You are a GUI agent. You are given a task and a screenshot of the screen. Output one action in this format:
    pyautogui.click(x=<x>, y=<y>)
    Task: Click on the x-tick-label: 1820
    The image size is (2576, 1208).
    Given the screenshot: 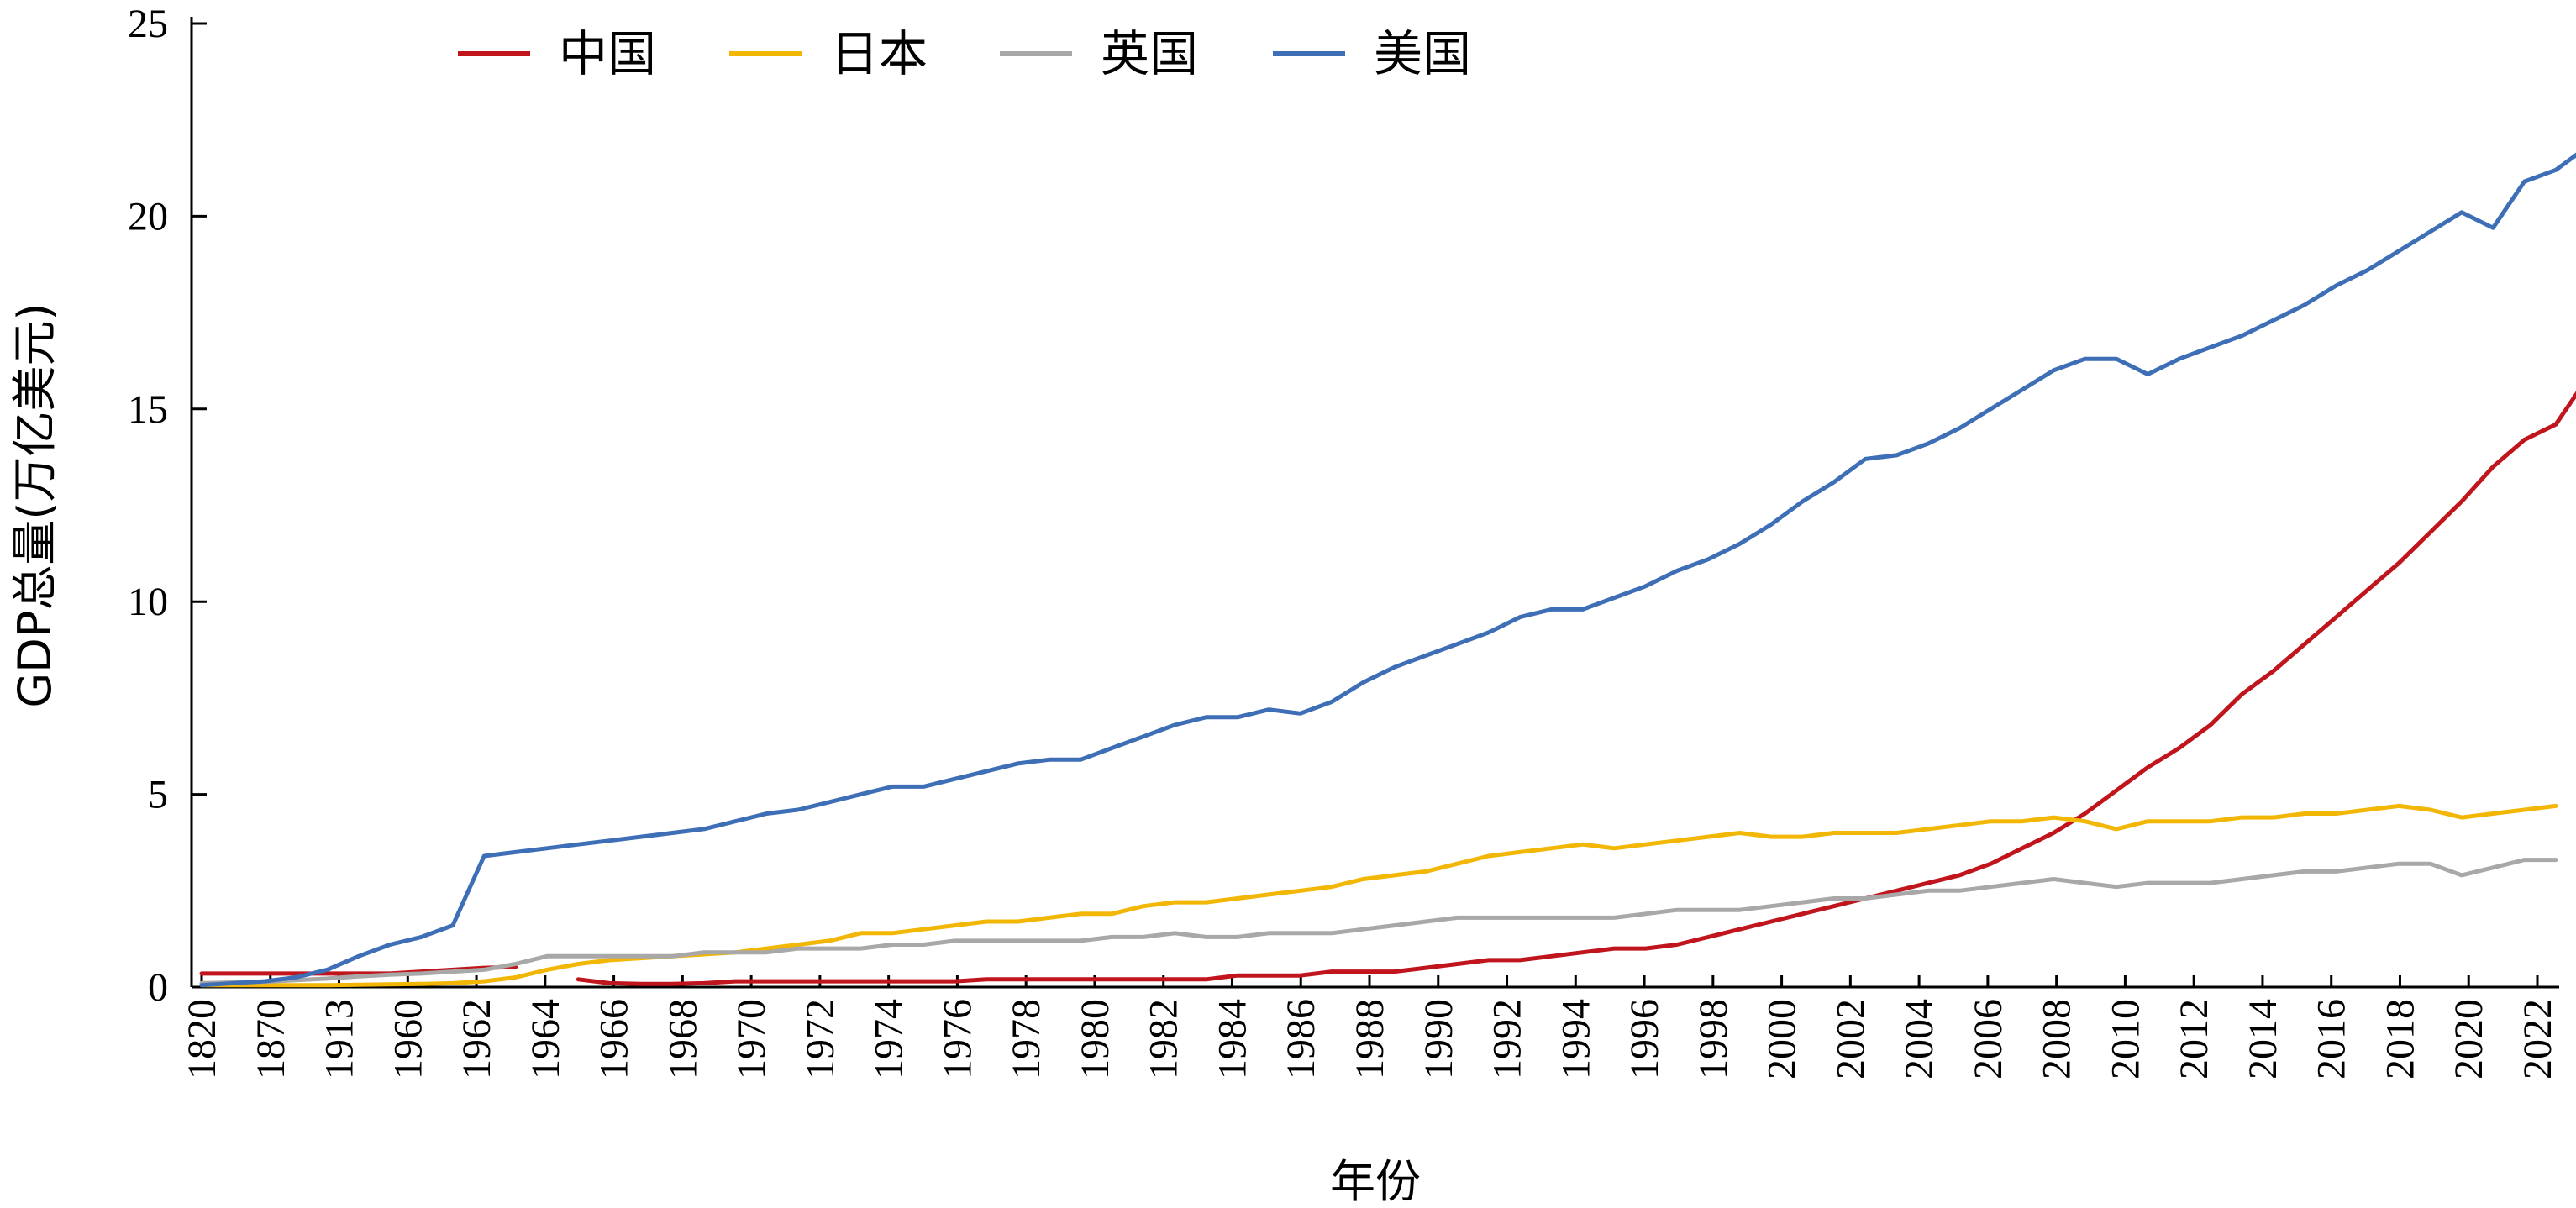 What is the action you would take?
    pyautogui.click(x=202, y=1039)
    